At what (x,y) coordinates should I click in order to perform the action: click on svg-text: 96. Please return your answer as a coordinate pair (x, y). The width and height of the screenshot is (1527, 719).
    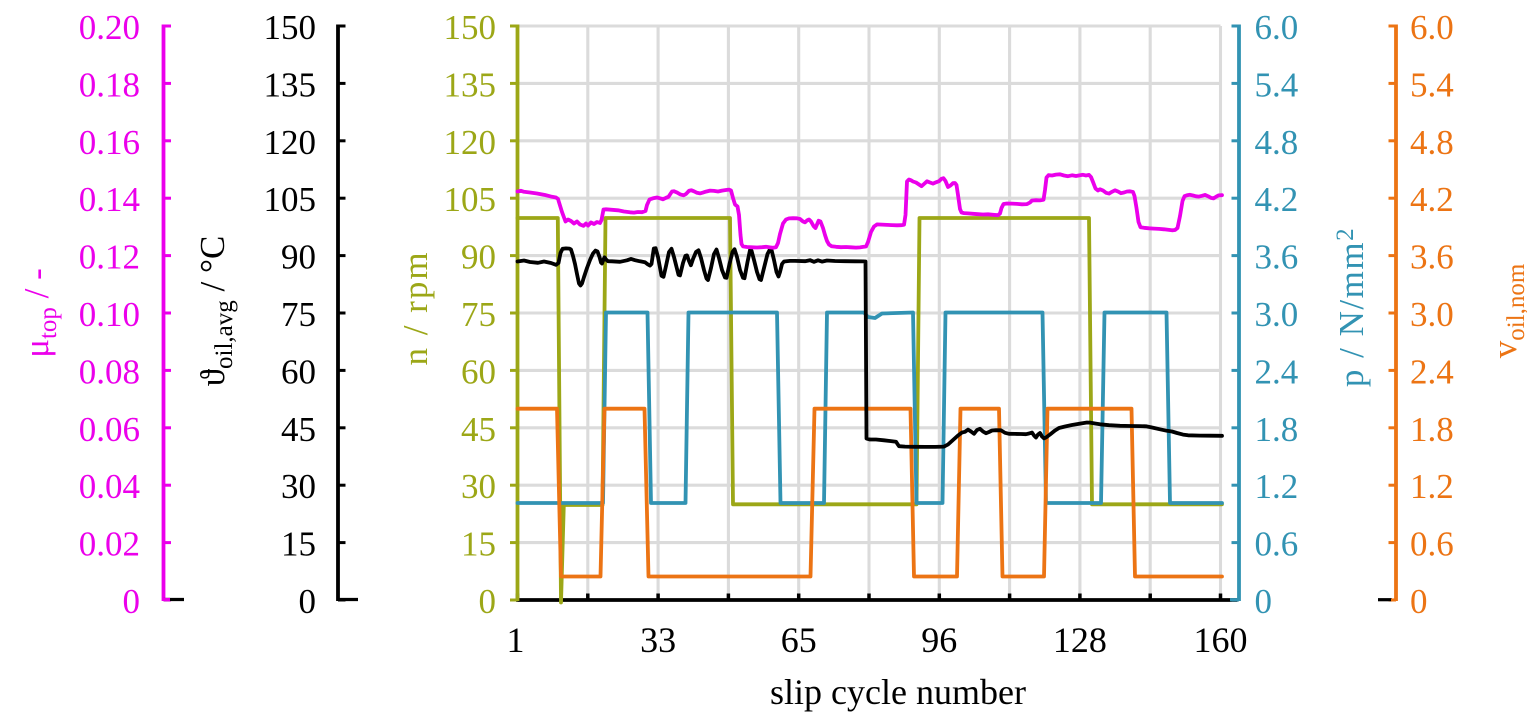
    Looking at the image, I should click on (939, 640).